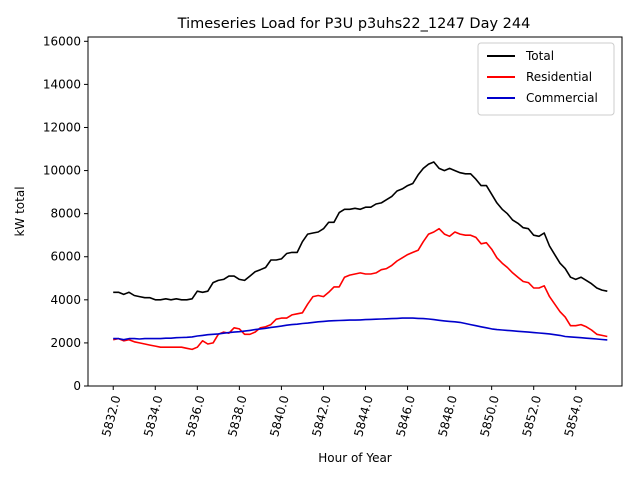 This screenshot has width=640, height=480. I want to click on y-axis: 0 2000 4000 6000 8000 10000 12000 14000 16000, so click(65, 213).